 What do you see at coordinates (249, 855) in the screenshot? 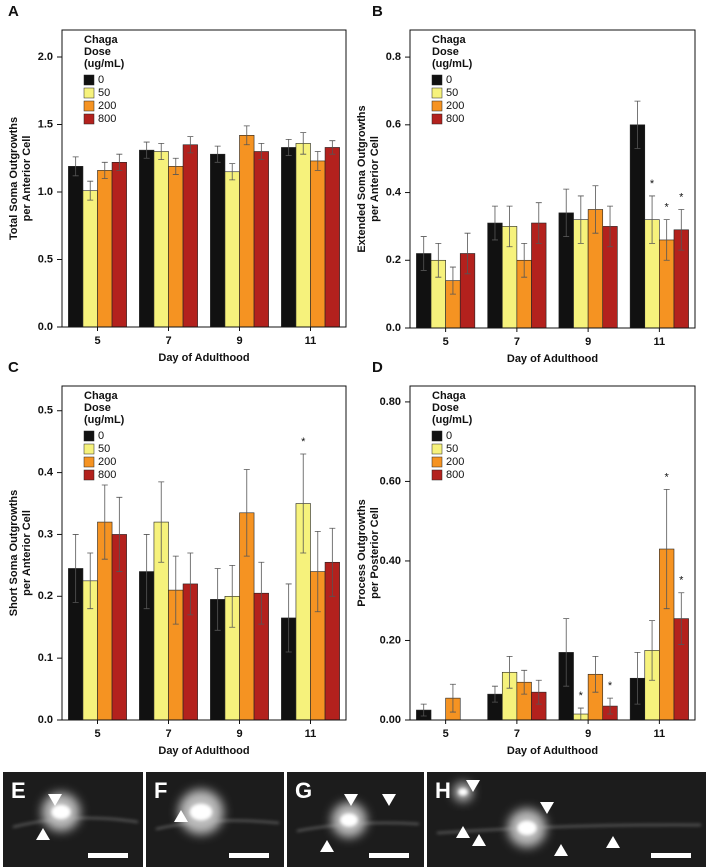
I see `scale-bar` at bounding box center [249, 855].